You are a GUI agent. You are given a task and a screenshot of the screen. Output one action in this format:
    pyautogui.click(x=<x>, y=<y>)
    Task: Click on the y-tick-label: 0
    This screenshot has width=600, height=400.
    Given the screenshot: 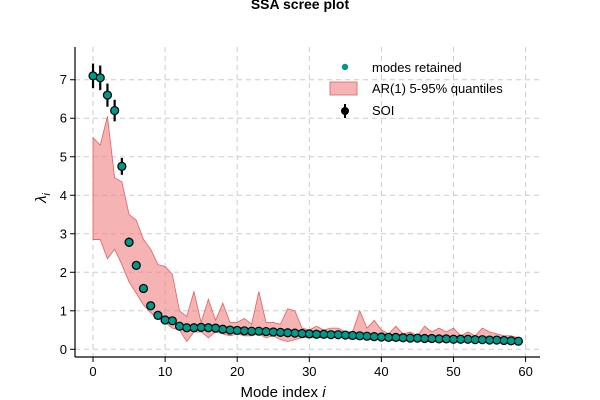 What is the action you would take?
    pyautogui.click(x=63, y=349)
    